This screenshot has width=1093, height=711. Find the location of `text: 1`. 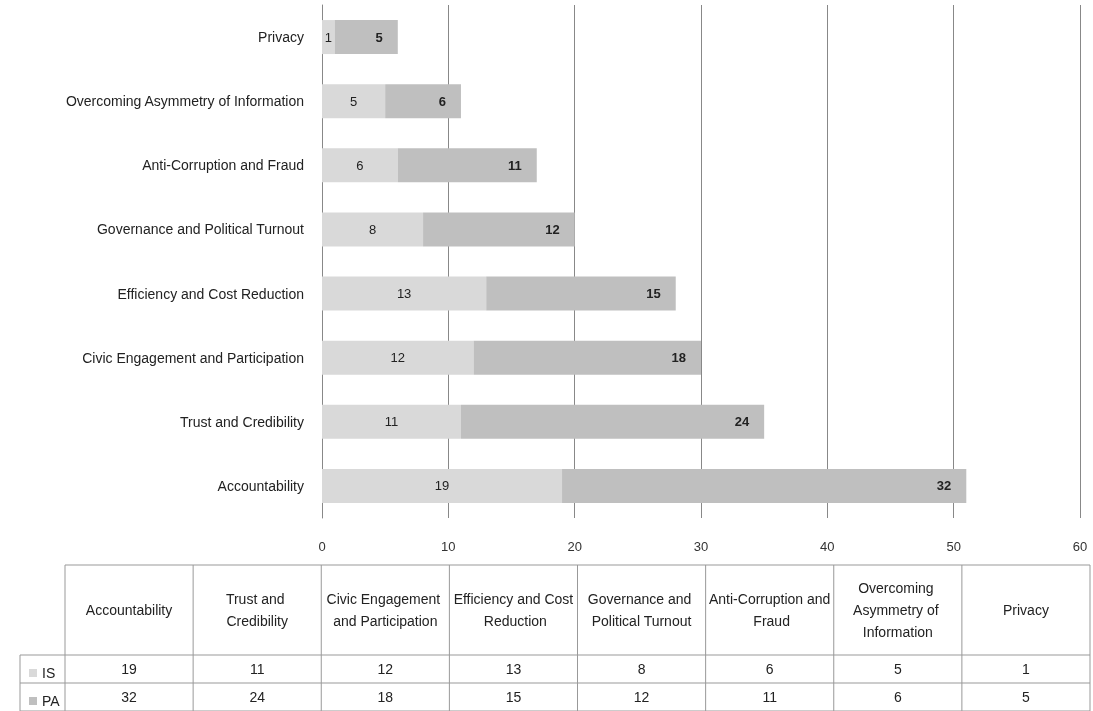

text: 1 is located at coordinates (1026, 669).